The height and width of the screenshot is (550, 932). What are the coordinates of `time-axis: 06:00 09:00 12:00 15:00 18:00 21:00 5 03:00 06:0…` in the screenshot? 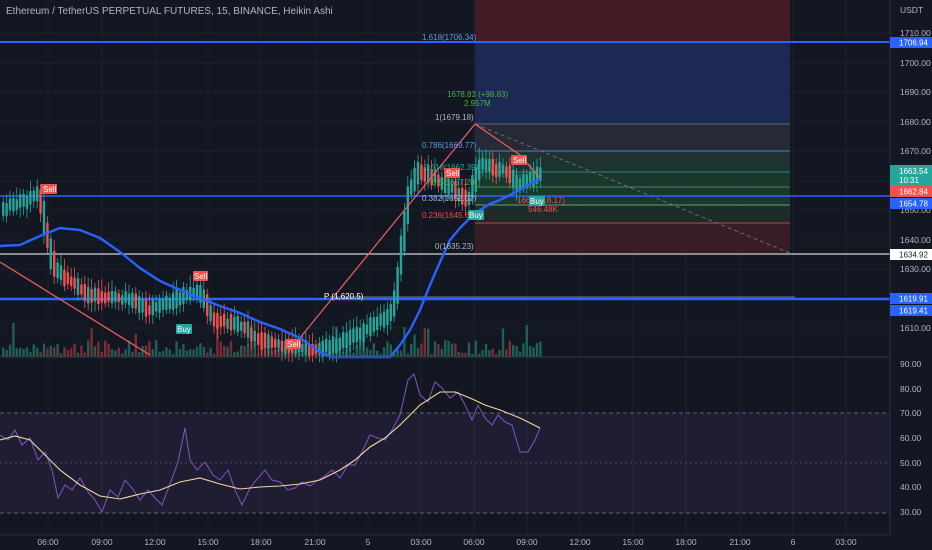 It's located at (447, 542).